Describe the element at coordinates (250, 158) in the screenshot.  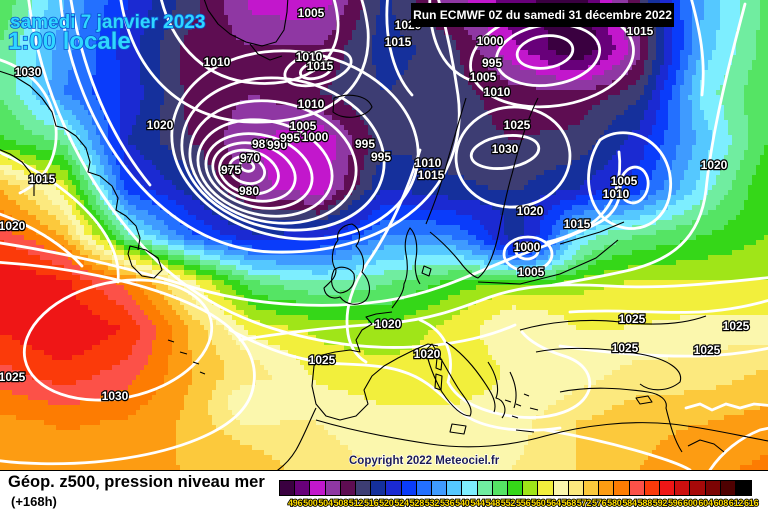
I see `svg-text: 970` at that location.